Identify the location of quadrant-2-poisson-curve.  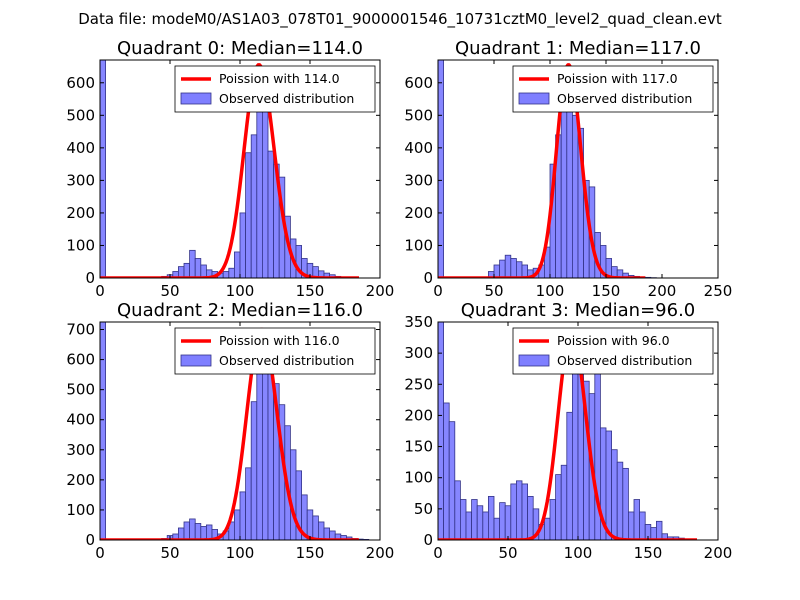
(230, 433).